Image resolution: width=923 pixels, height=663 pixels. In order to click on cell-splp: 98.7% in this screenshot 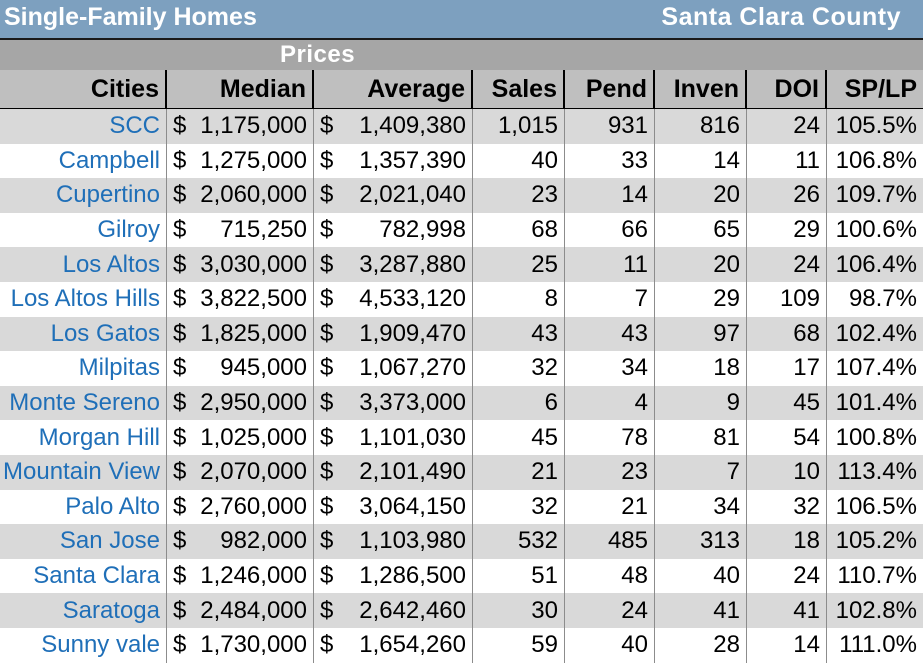, I will do `click(882, 299)`.